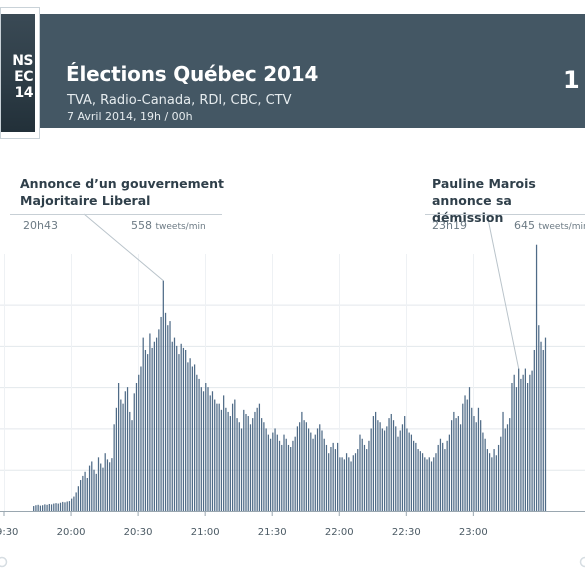  Describe the element at coordinates (449, 225) in the screenshot. I see `annotation-time: 23h19` at that location.